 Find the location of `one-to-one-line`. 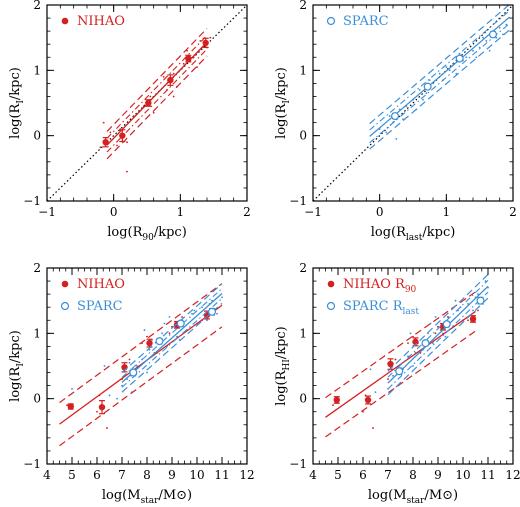

one-to-one-line is located at coordinates (413, 103).